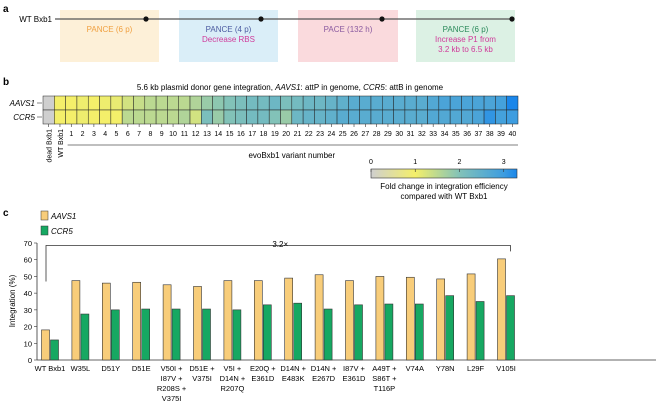 This screenshot has height=414, width=660. I want to click on column-label: 26, so click(354, 134).